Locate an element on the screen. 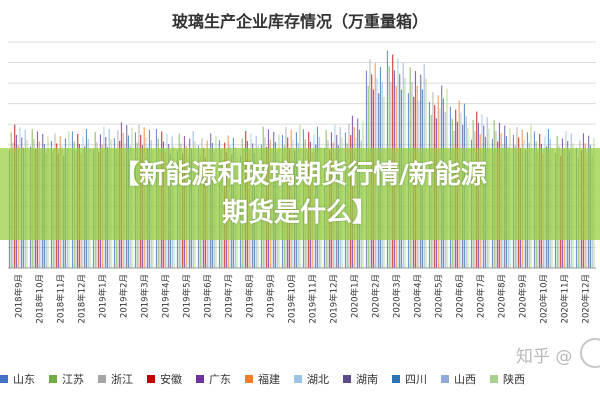 This screenshot has width=600, height=400. x-tick-label: 2019年5月 is located at coordinates (187, 296).